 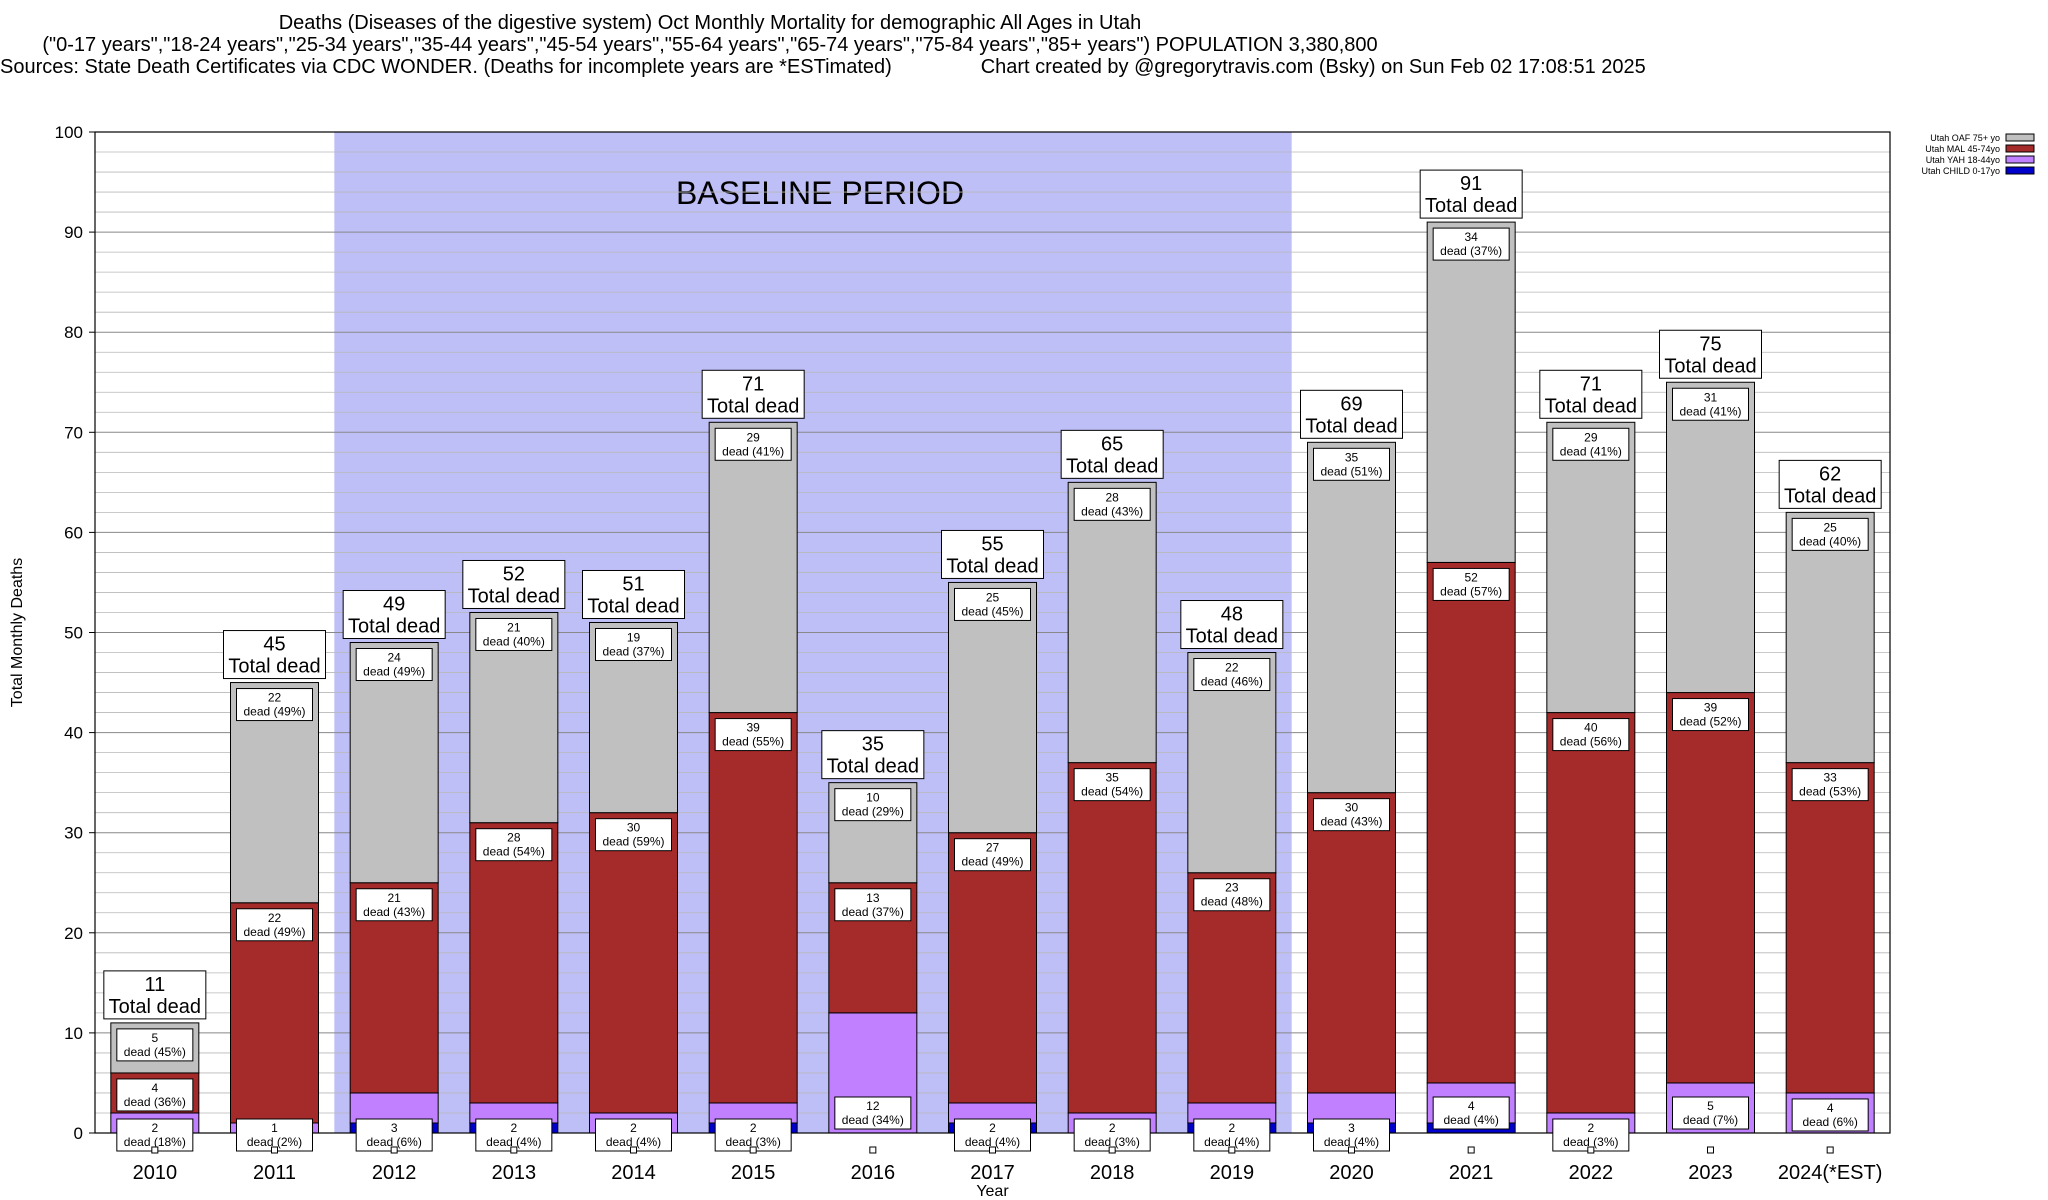 I want to click on bar-marker-2017, so click(x=992, y=1150).